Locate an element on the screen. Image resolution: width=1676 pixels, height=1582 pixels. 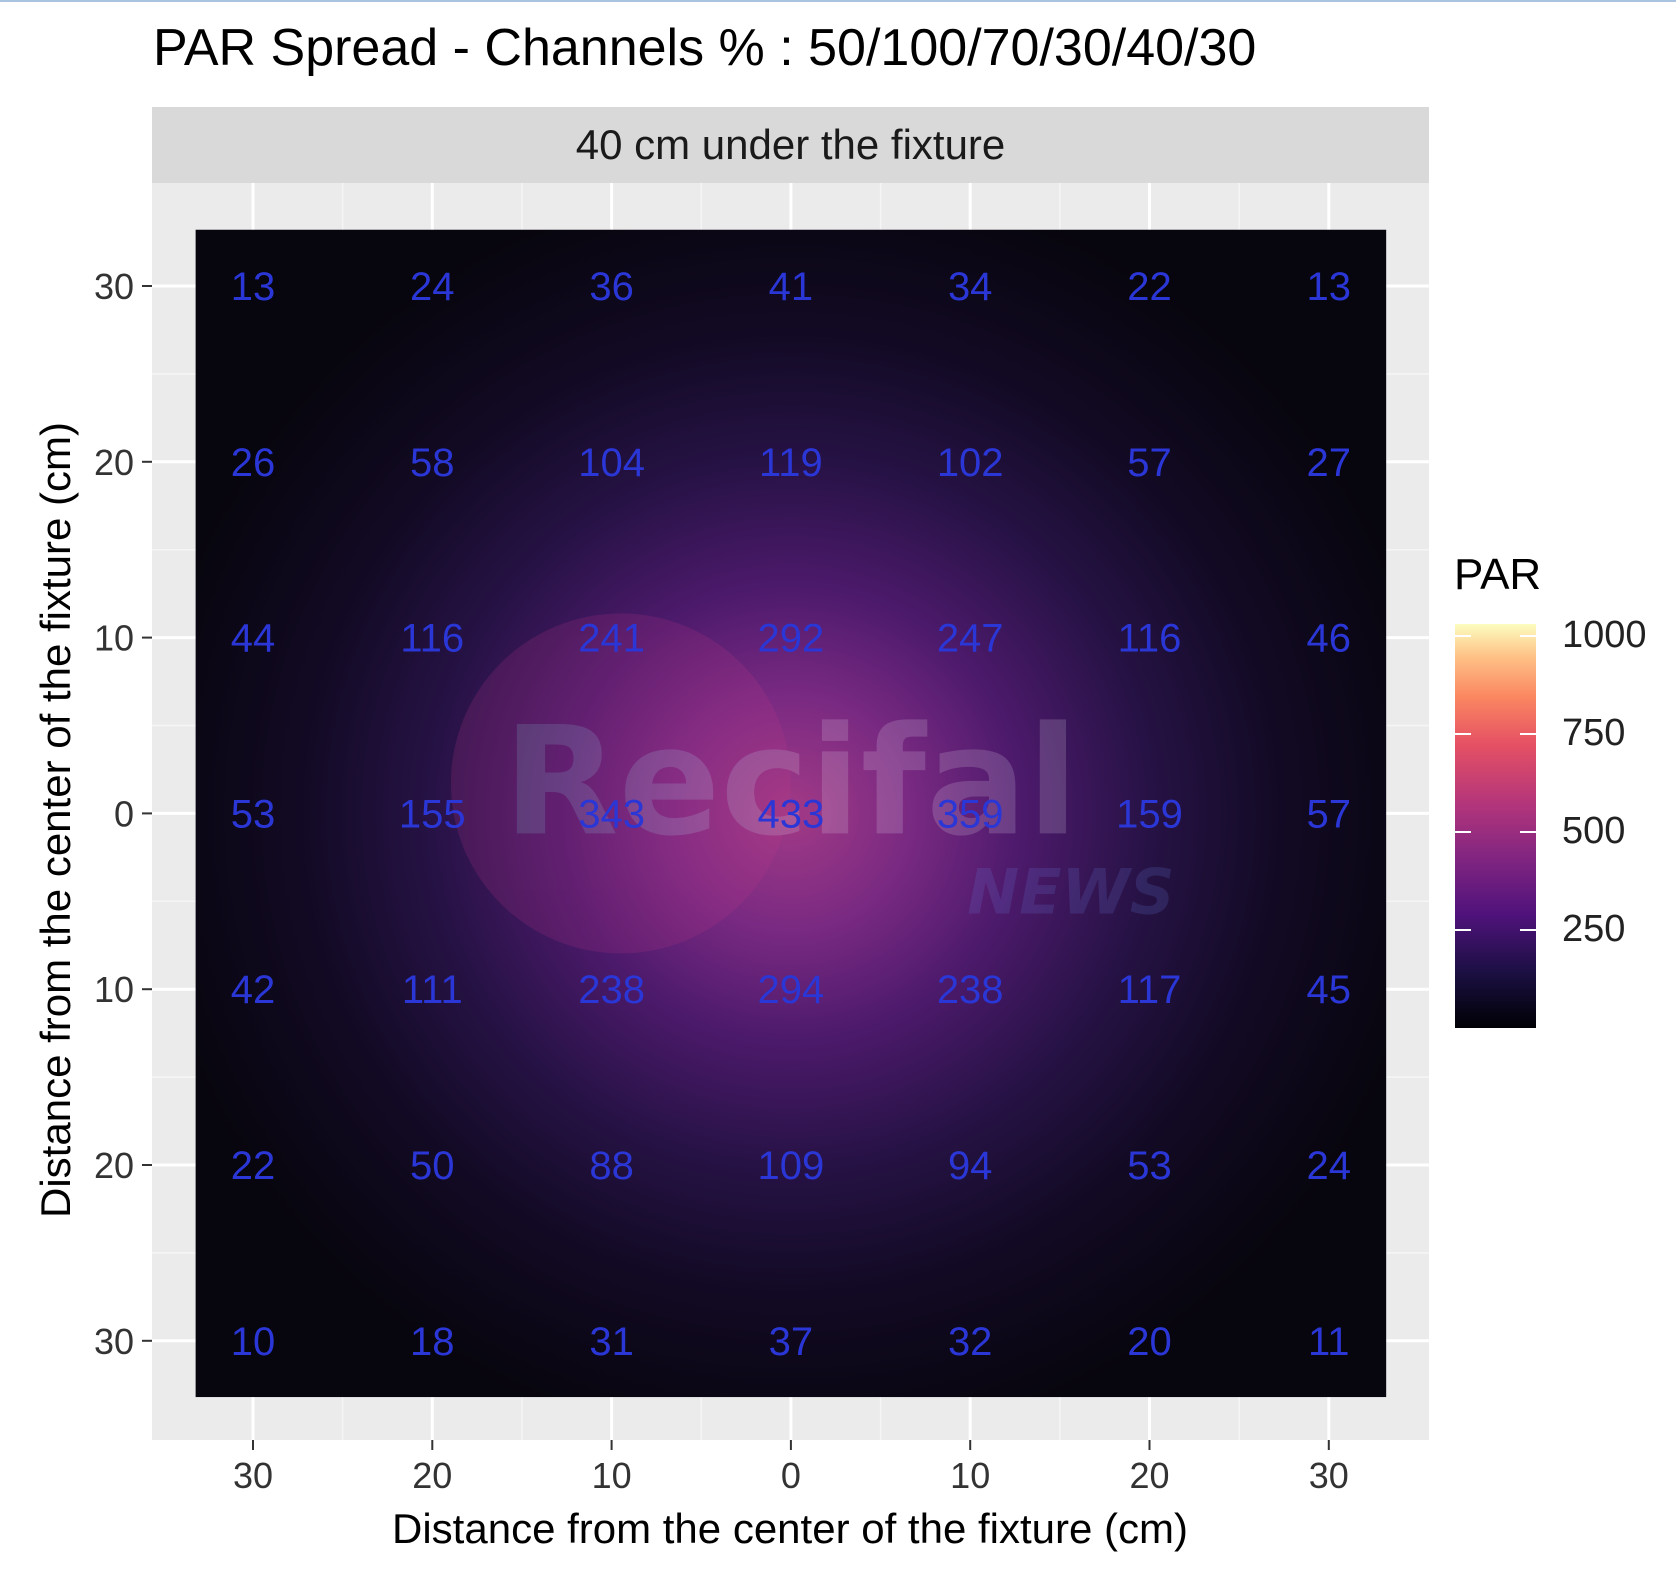
cell-value-label: 247 is located at coordinates (970, 639).